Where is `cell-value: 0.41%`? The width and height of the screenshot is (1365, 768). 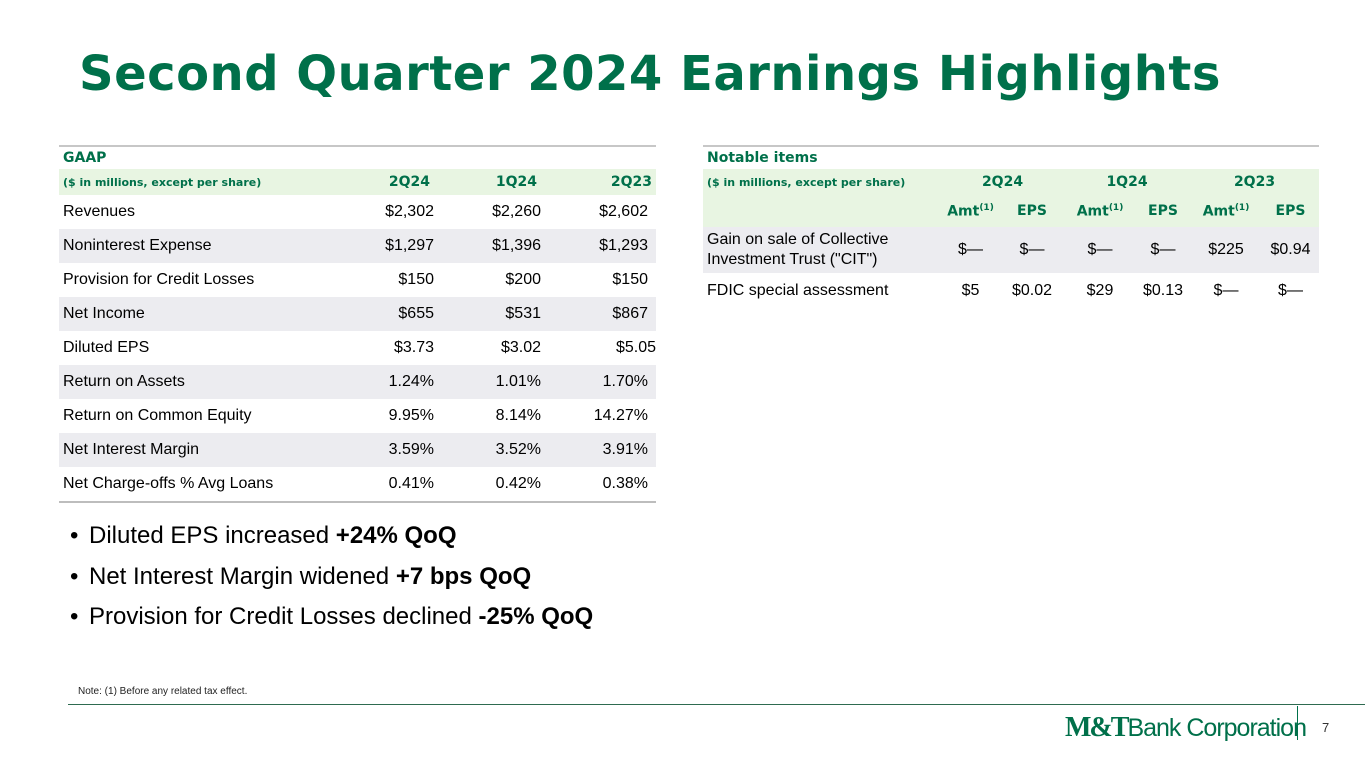
cell-value: 0.41% is located at coordinates (391, 485).